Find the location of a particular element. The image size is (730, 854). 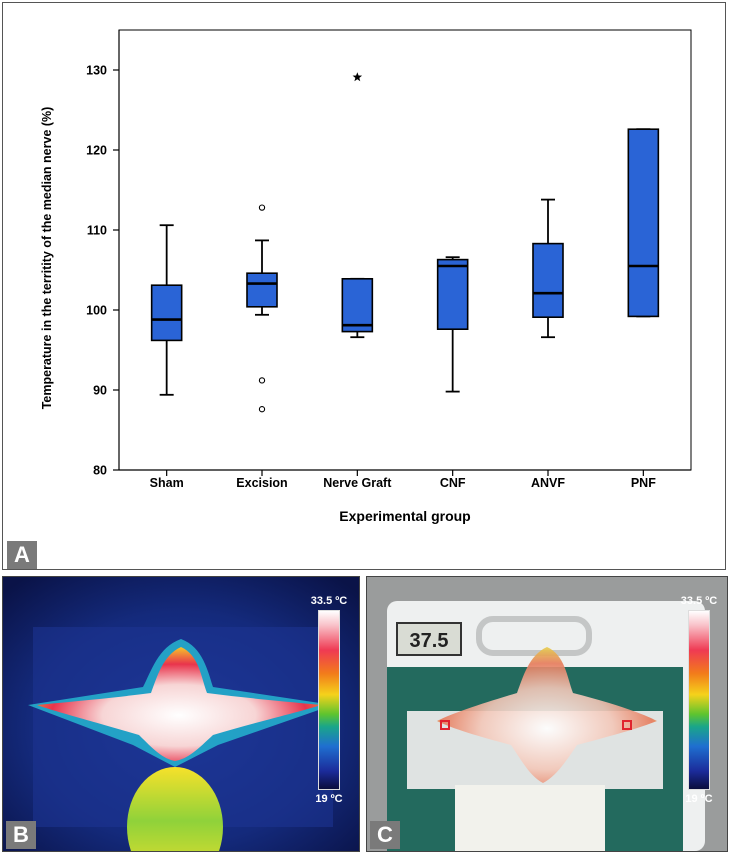

box-anvf is located at coordinates (548, 268).